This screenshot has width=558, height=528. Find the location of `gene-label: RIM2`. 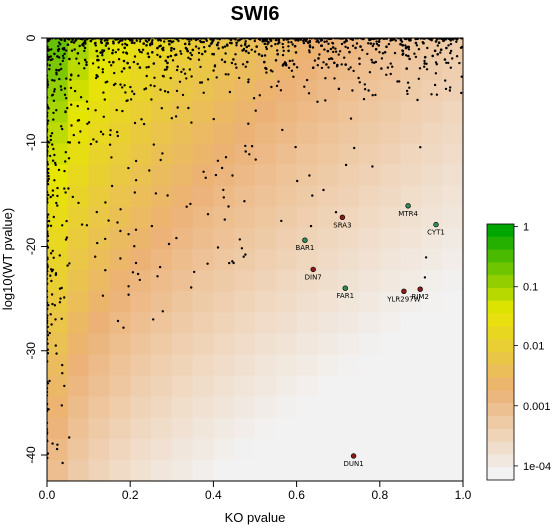

gene-label: RIM2 is located at coordinates (419, 297).